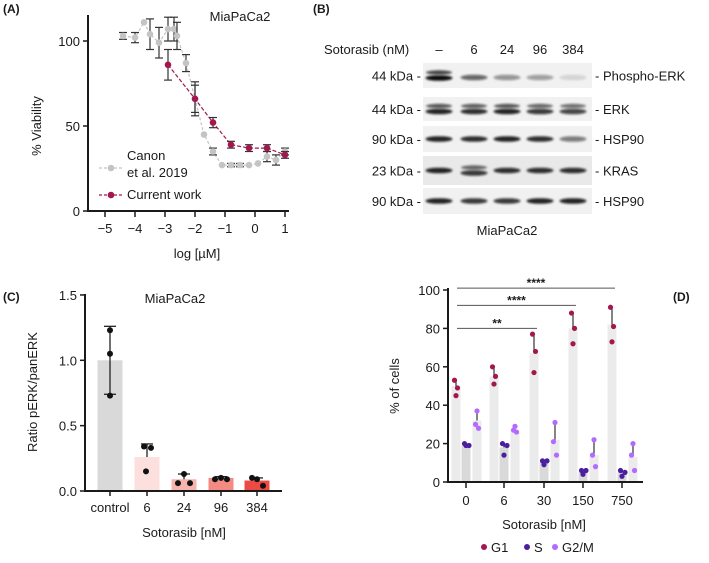  What do you see at coordinates (184, 532) in the screenshot?
I see `x-axis-label: Sotorasib [nM]` at bounding box center [184, 532].